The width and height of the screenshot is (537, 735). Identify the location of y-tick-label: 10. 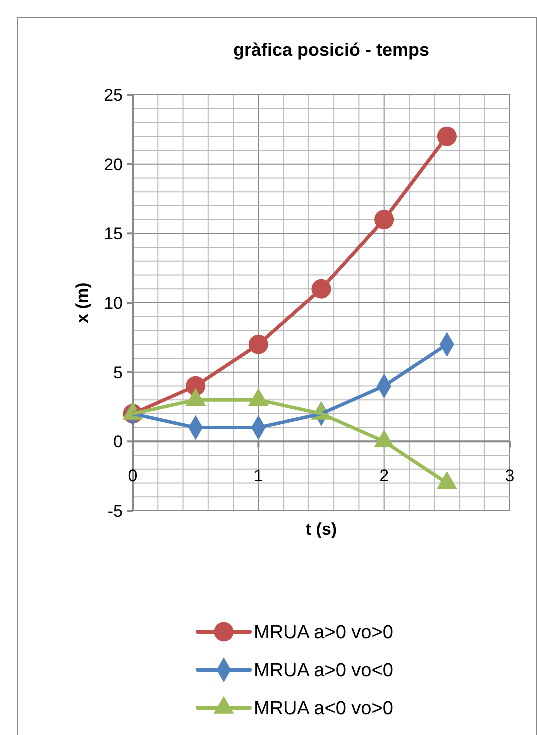
(113, 303).